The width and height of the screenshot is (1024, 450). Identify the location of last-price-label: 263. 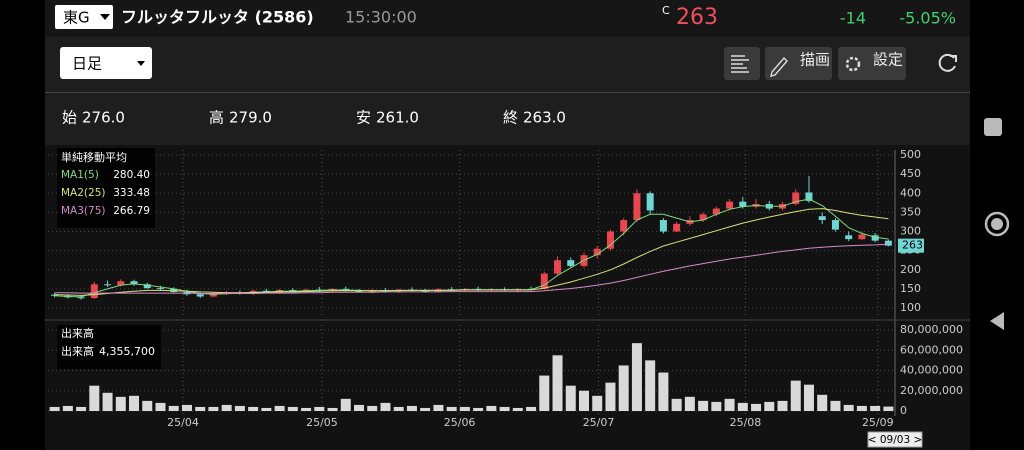
(912, 245).